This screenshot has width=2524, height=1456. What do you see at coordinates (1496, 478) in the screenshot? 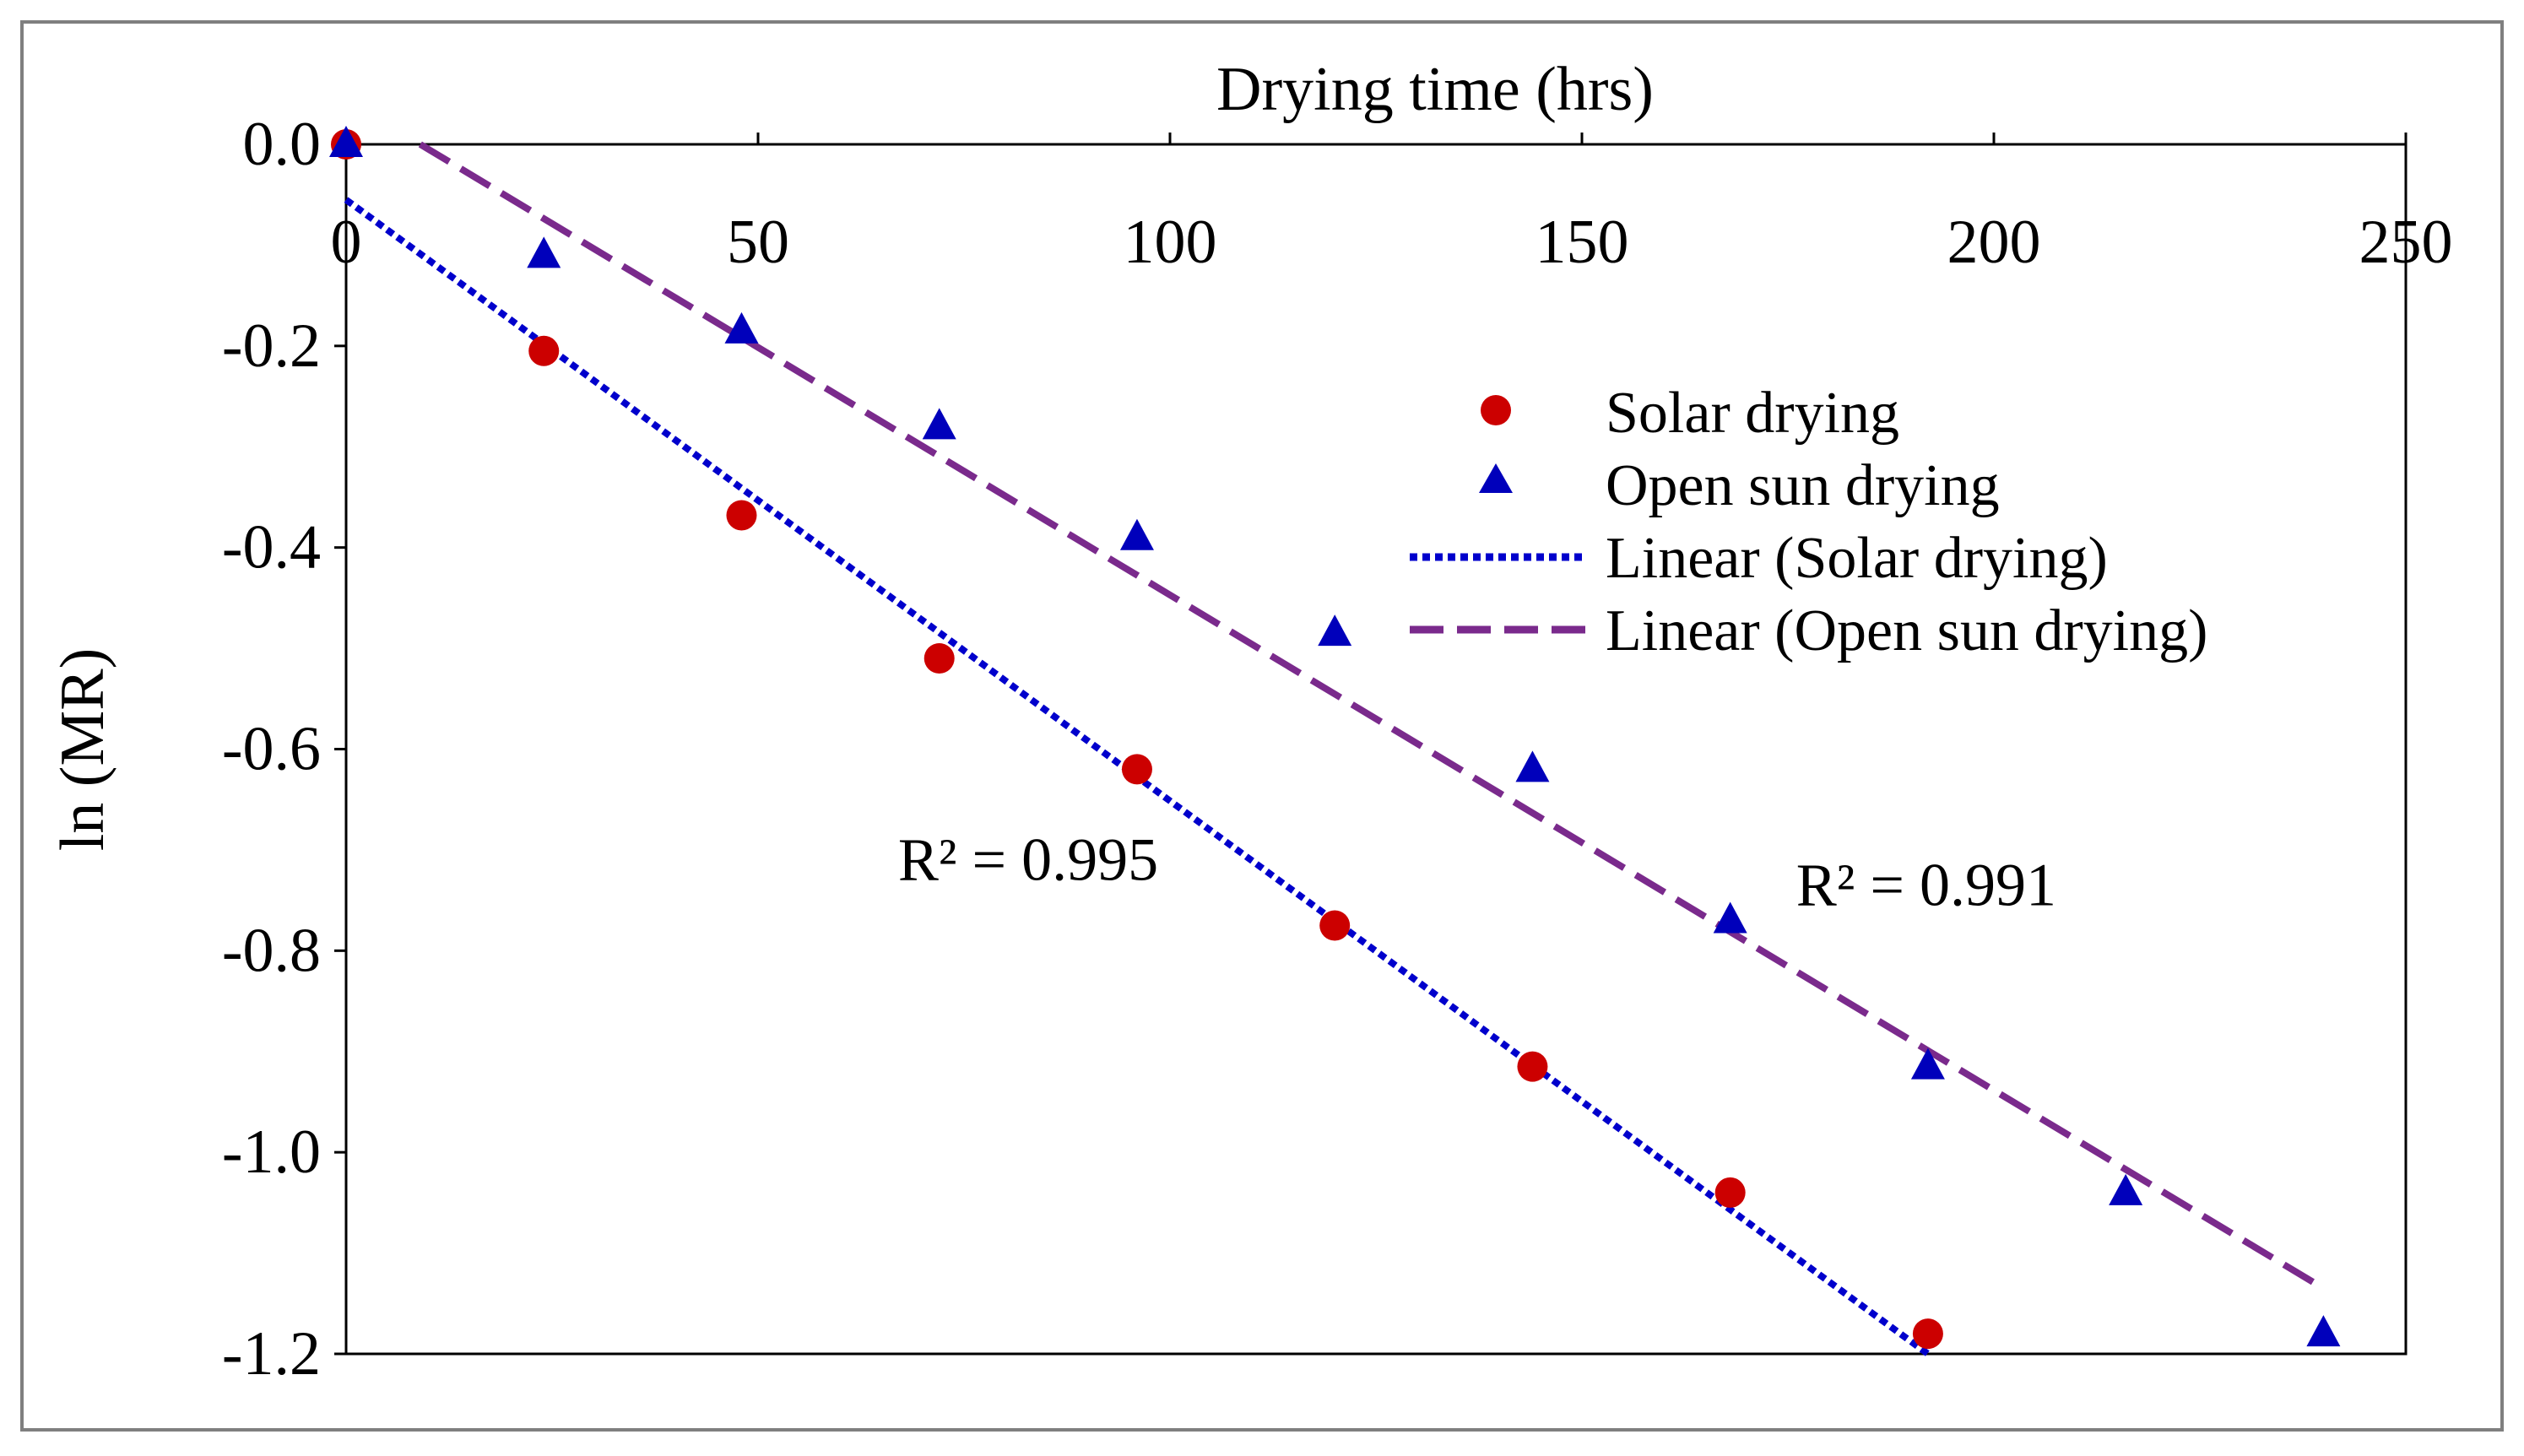
I see `legend-marker-open-sun` at bounding box center [1496, 478].